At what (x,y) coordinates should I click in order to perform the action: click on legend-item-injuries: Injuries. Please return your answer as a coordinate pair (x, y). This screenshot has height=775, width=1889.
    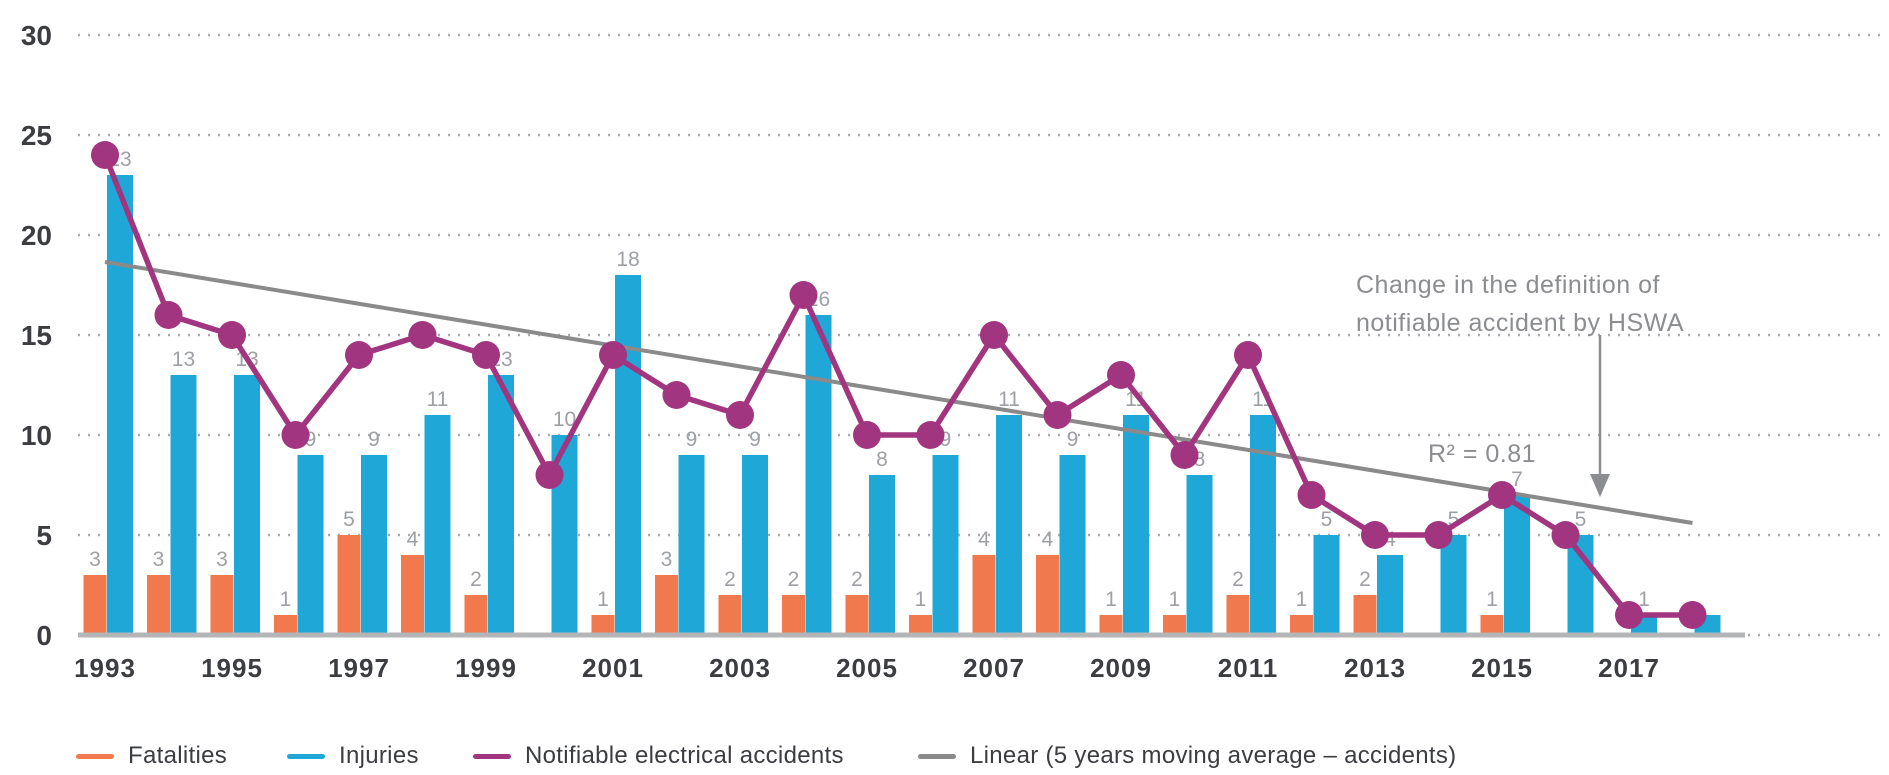
    Looking at the image, I should click on (353, 756).